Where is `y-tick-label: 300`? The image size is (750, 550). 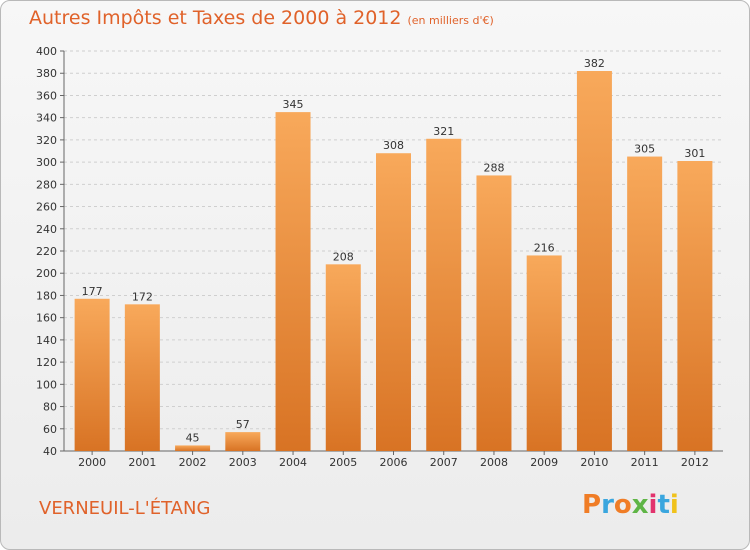
y-tick-label: 300 is located at coordinates (46, 162).